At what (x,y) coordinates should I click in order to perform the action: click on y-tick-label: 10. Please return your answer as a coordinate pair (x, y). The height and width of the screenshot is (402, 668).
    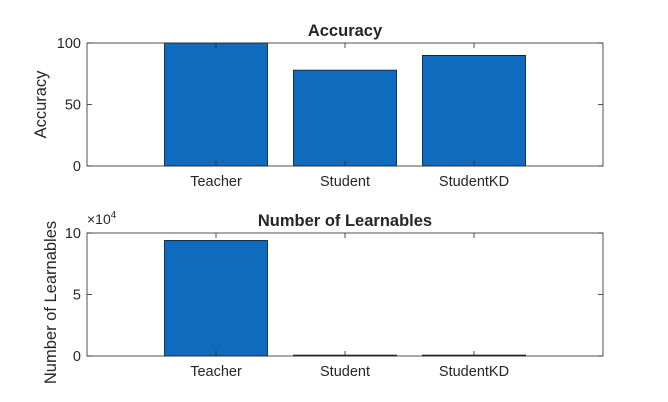
    Looking at the image, I should click on (73, 234).